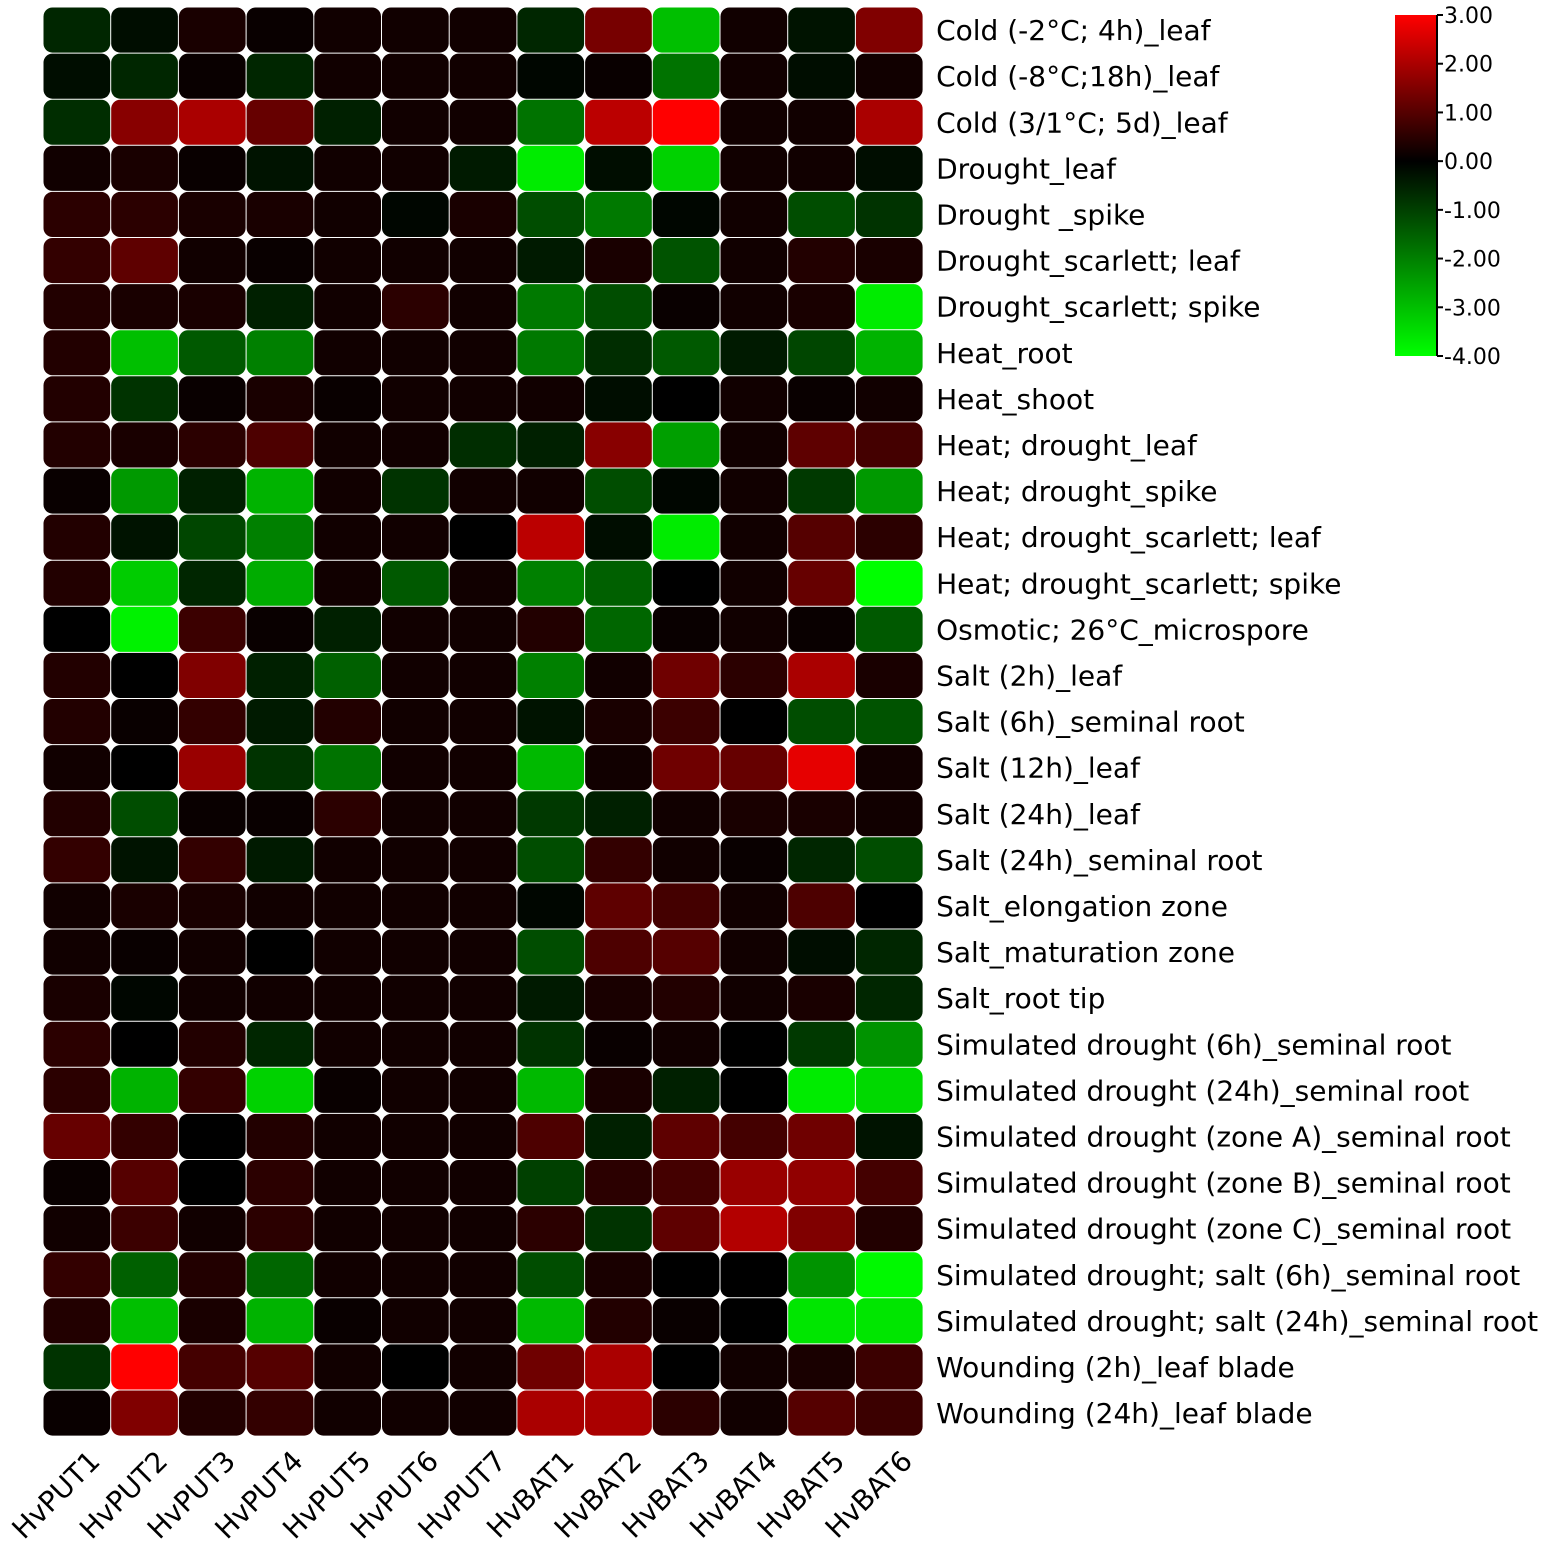  Describe the element at coordinates (1038, 768) in the screenshot. I see `row-label: Salt (12h)_leaf` at that location.